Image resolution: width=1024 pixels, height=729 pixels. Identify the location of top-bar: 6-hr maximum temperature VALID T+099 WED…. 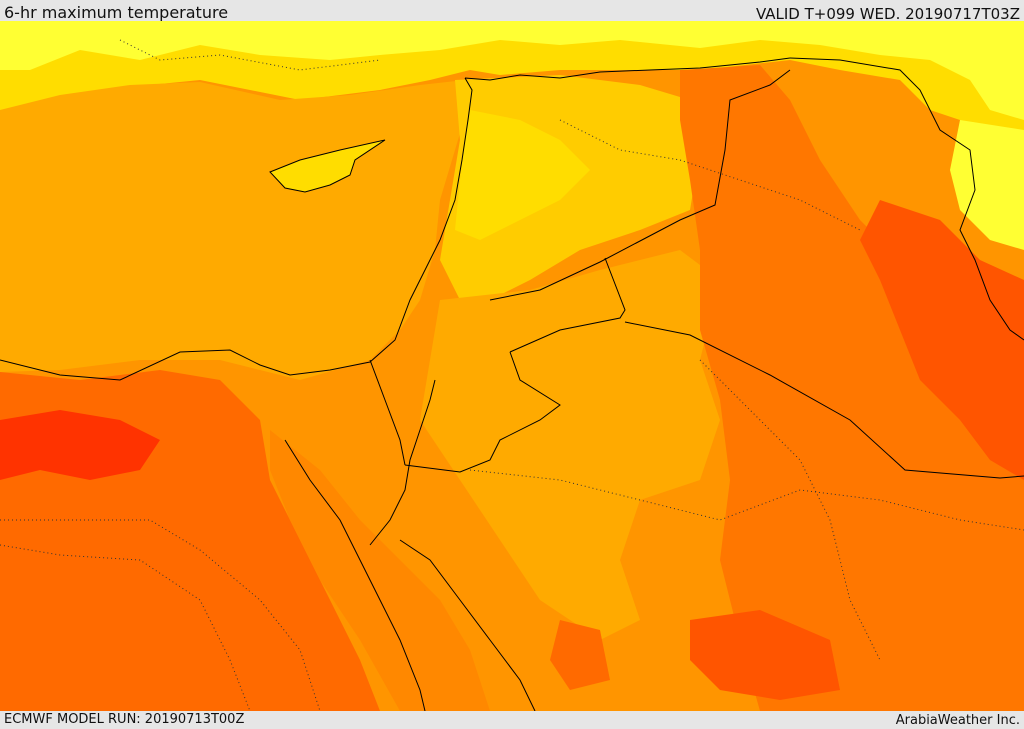
(512, 11).